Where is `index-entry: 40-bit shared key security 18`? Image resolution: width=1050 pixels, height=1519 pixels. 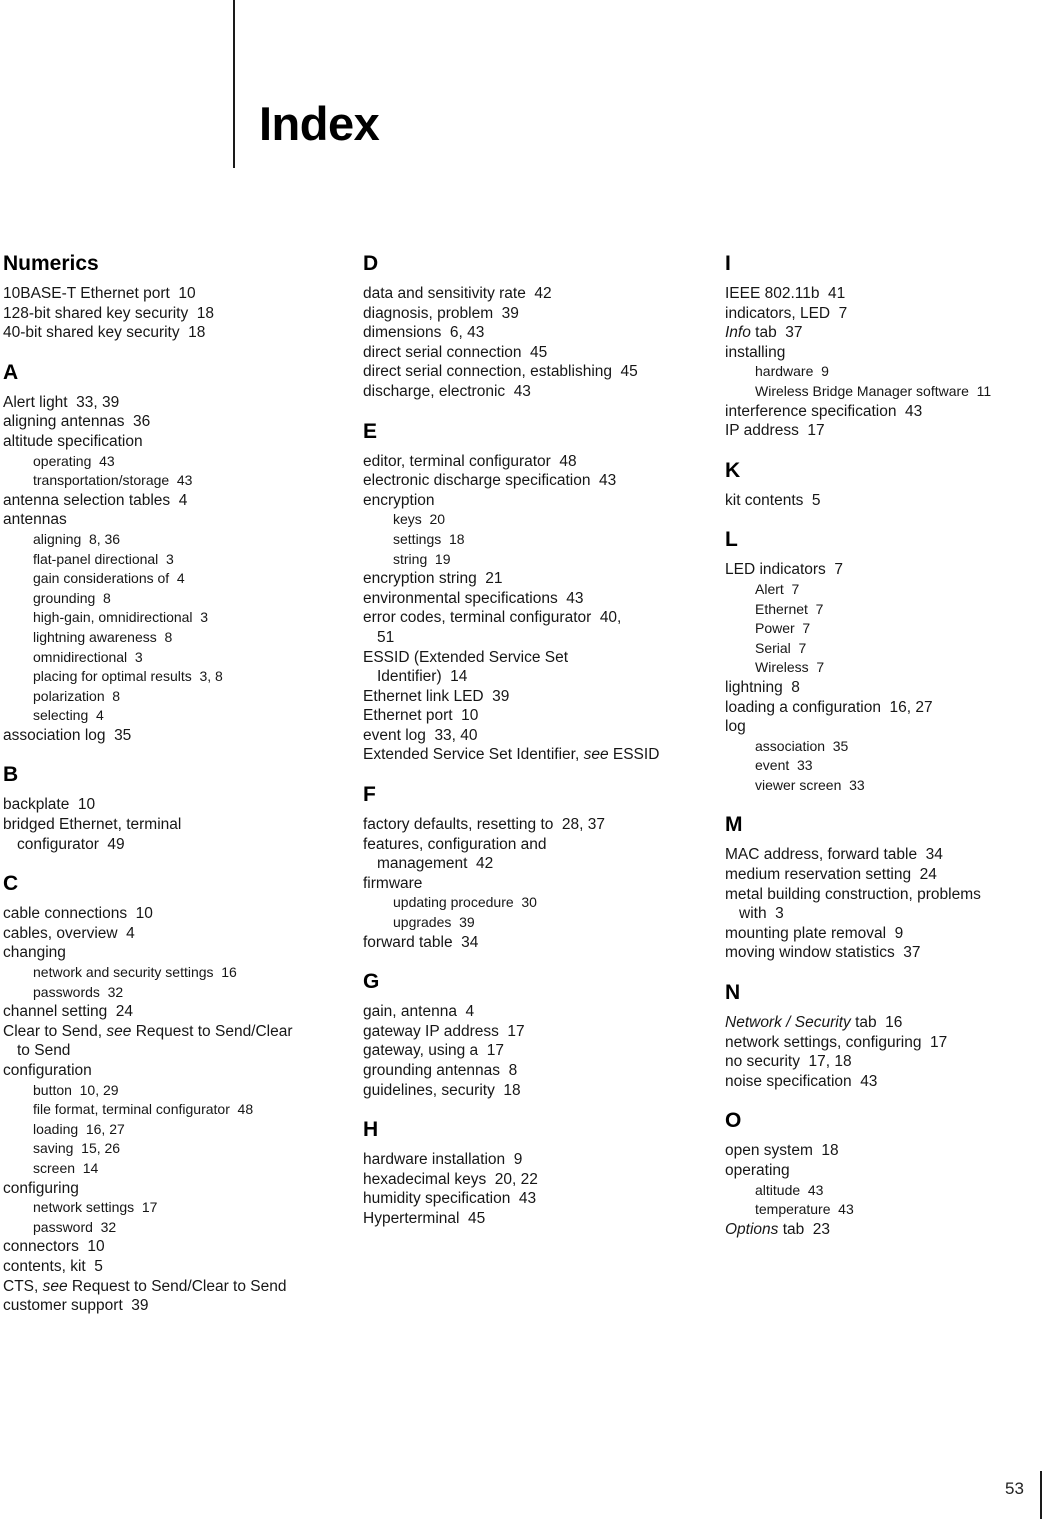
index-entry: 40-bit shared key security 18 is located at coordinates (104, 333).